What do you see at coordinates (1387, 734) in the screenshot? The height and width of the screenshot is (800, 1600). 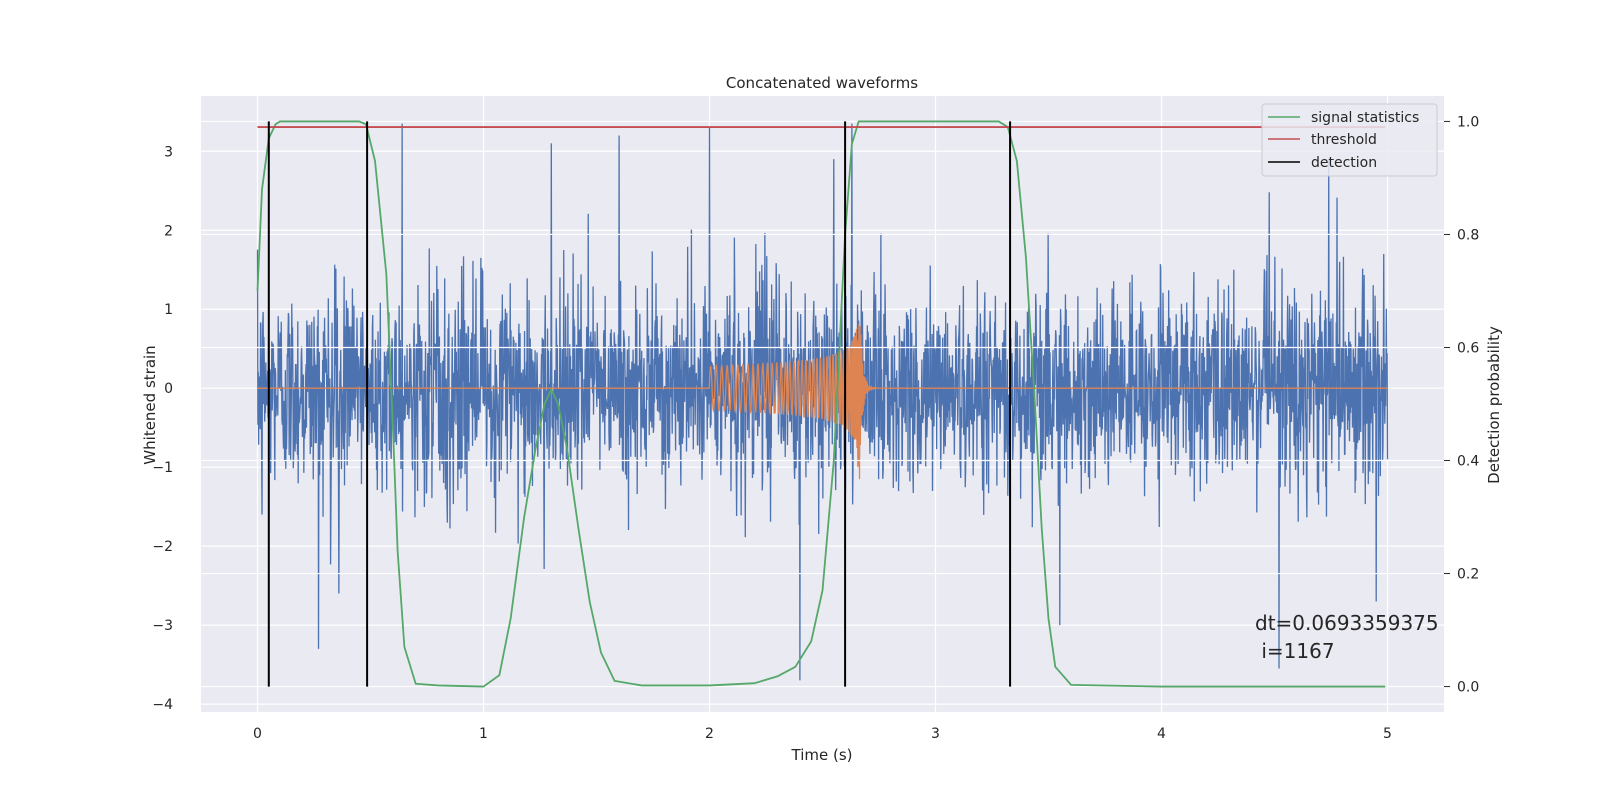 I see `x-tick-label: 5` at bounding box center [1387, 734].